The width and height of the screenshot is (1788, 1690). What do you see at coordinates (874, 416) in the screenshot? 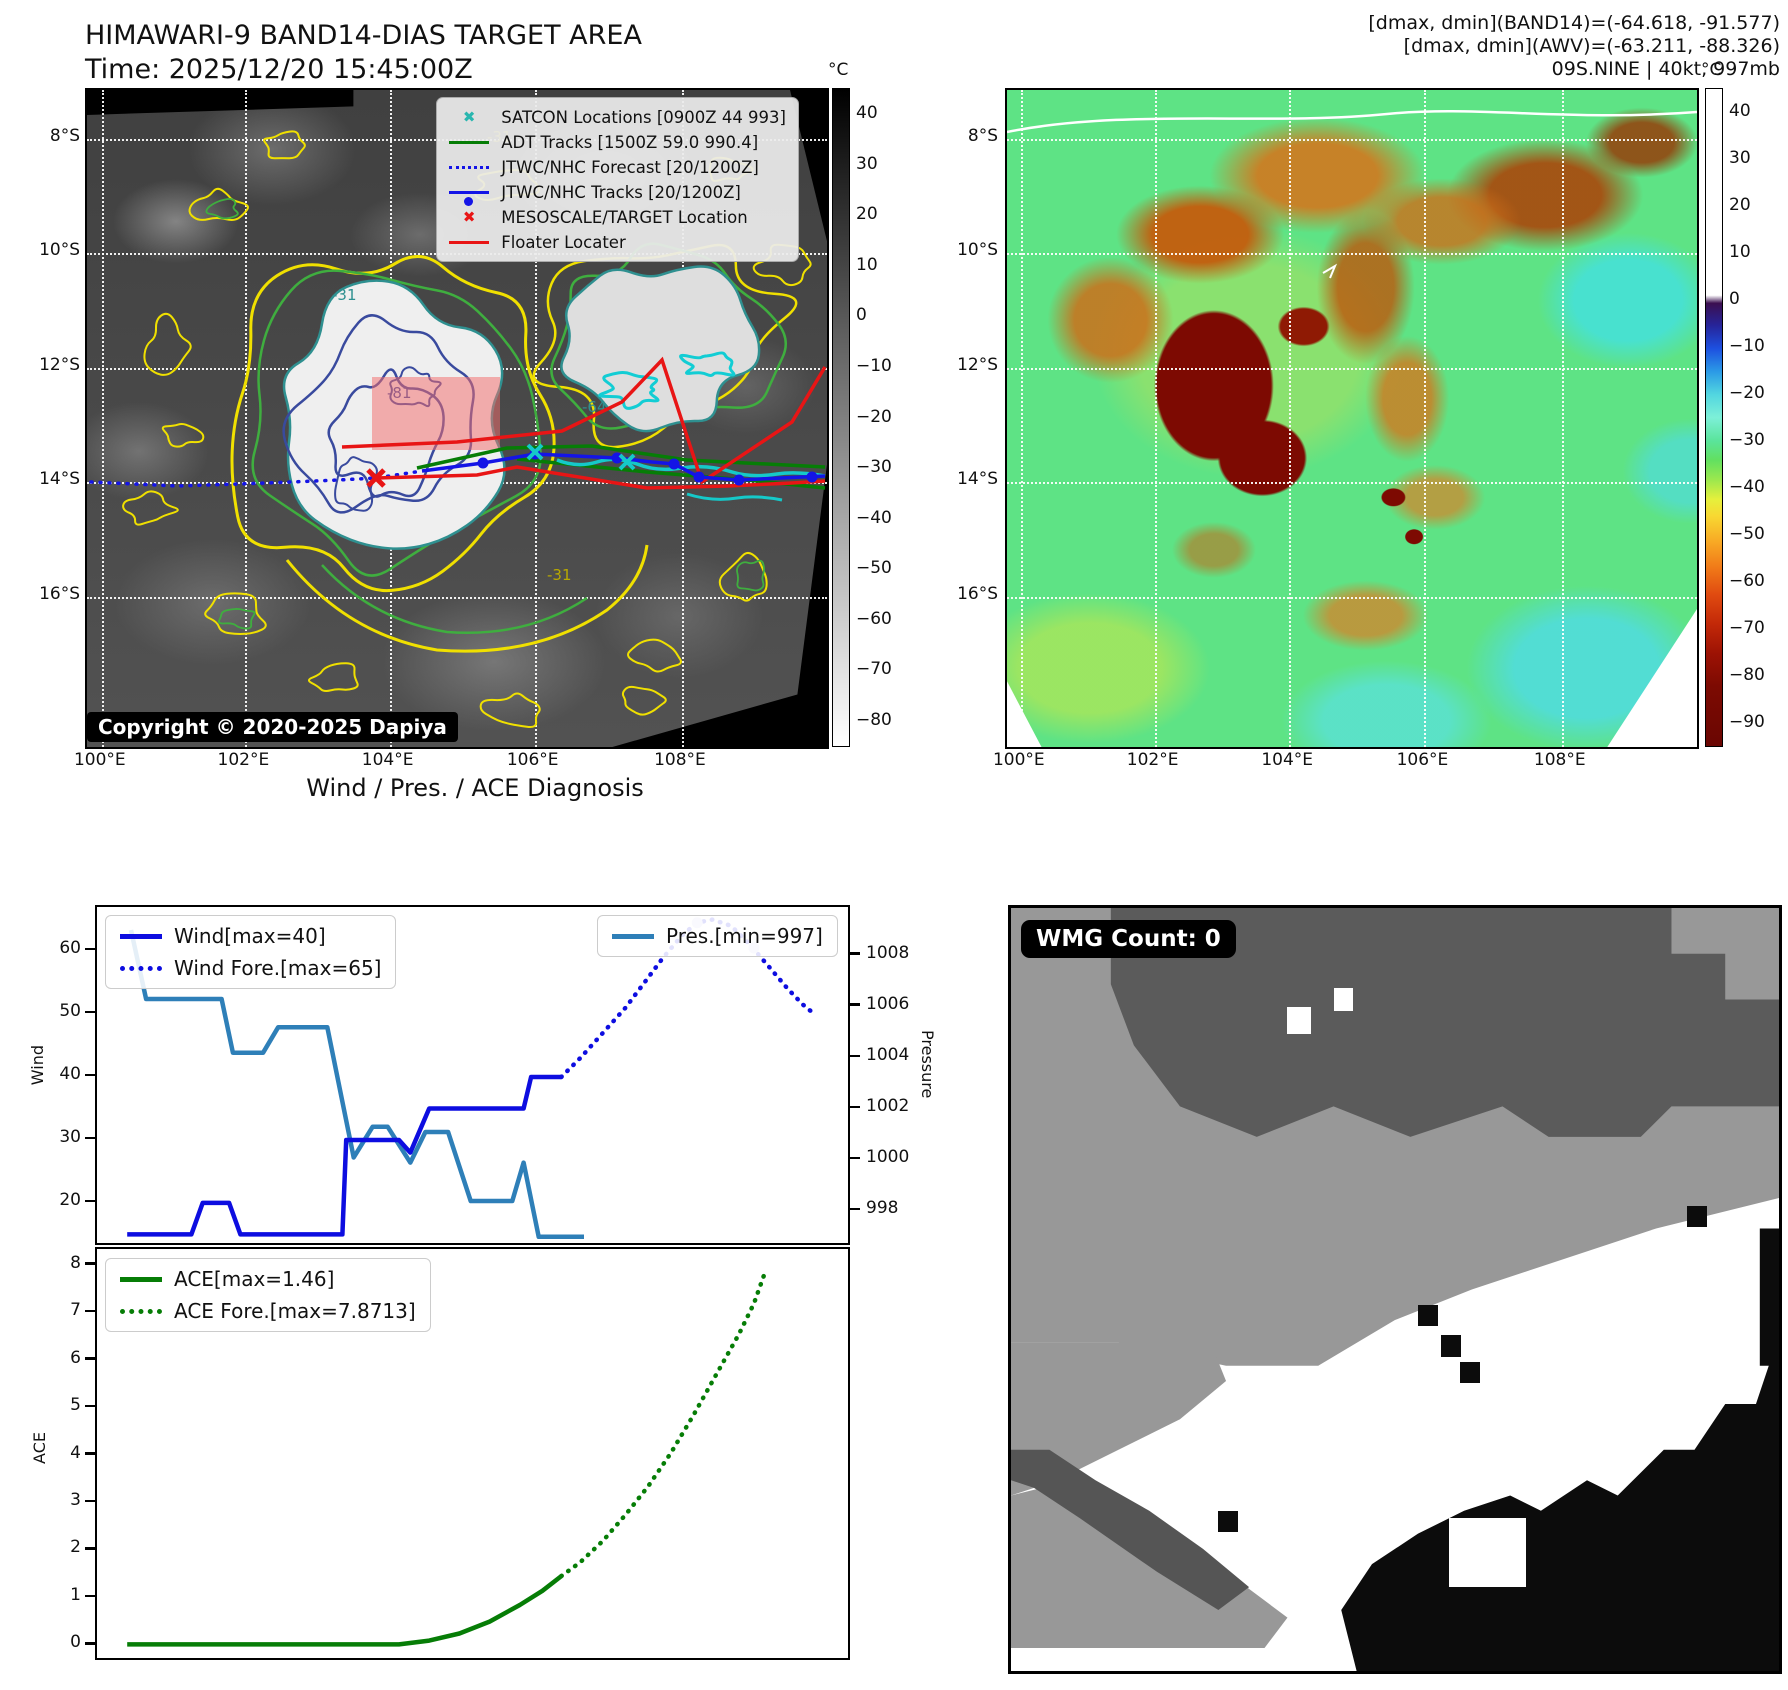
I see `colorbar-tick-label: −20` at bounding box center [874, 416].